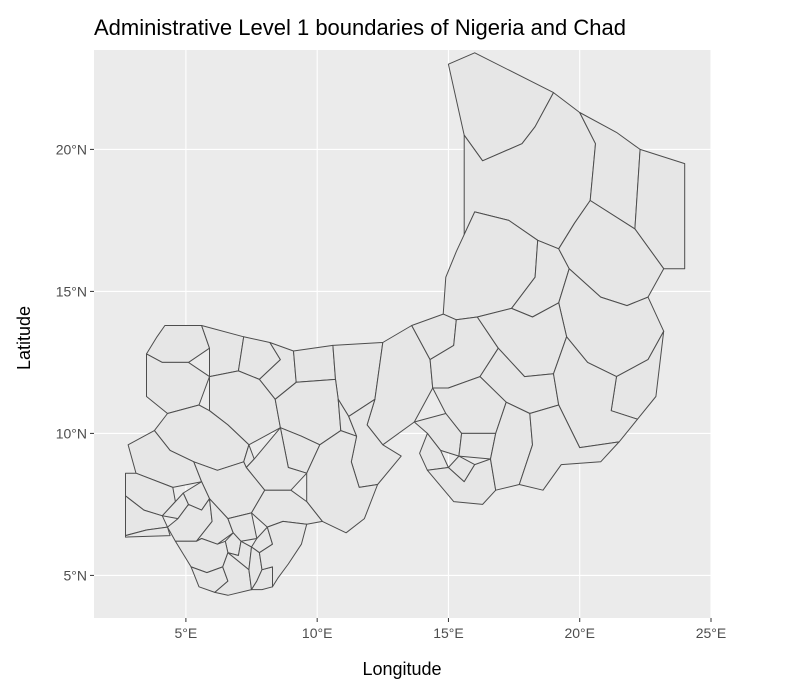 This screenshot has width=803, height=692. What do you see at coordinates (317, 633) in the screenshot?
I see `x-tick-label-1: 10°E` at bounding box center [317, 633].